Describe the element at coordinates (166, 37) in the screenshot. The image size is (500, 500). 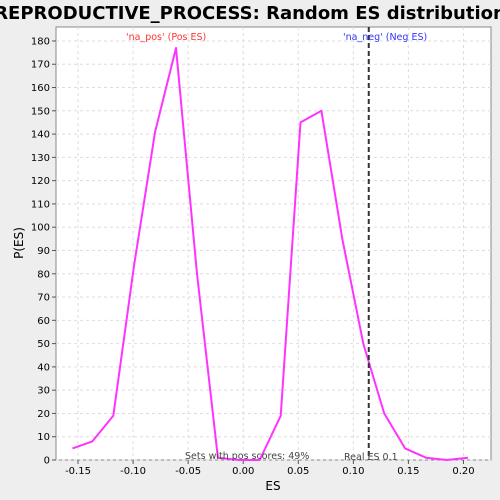
I see `pos-es-label: 'na_pos' (Pos ES)` at that location.